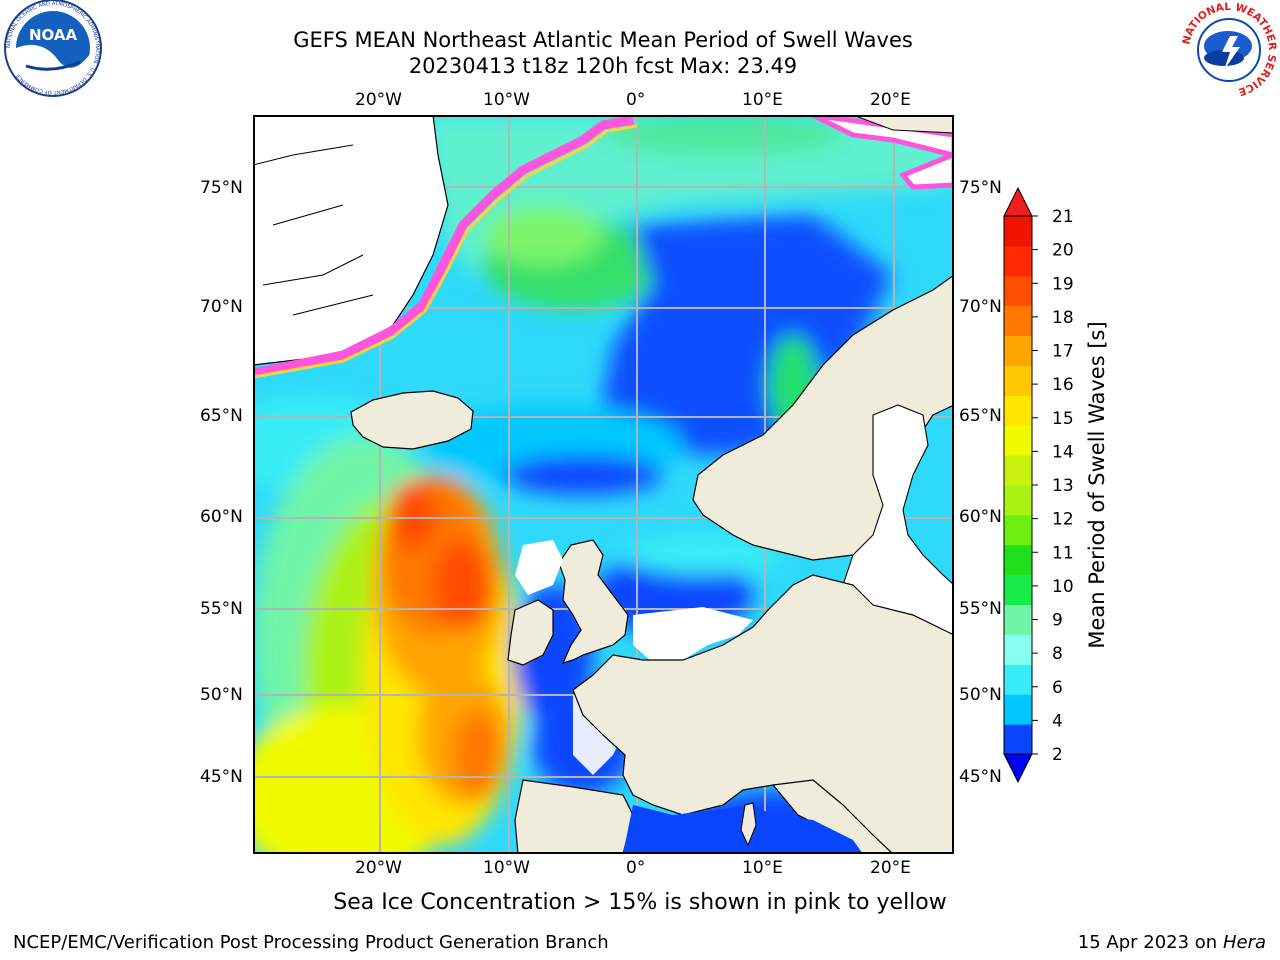 The height and width of the screenshot is (960, 1280). I want to click on lon-label-bottom-10e: 10°E, so click(762, 868).